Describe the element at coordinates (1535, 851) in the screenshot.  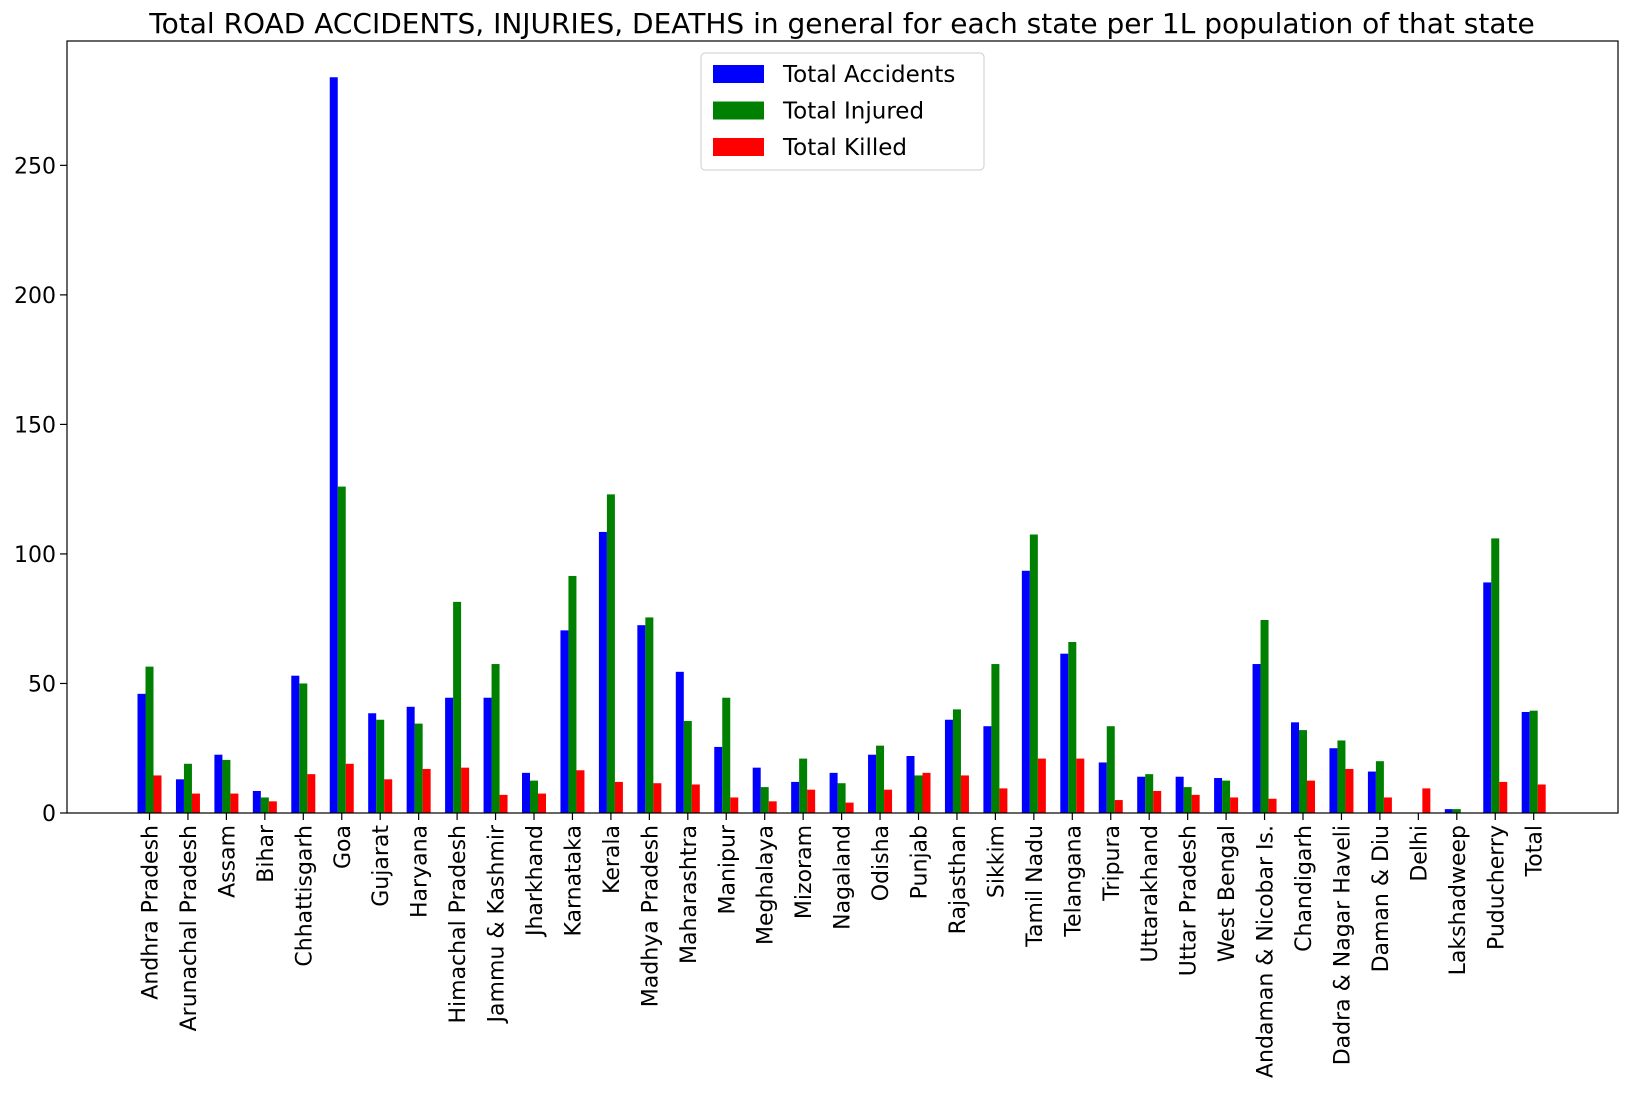
I see `x-tick-label-36: Total` at that location.